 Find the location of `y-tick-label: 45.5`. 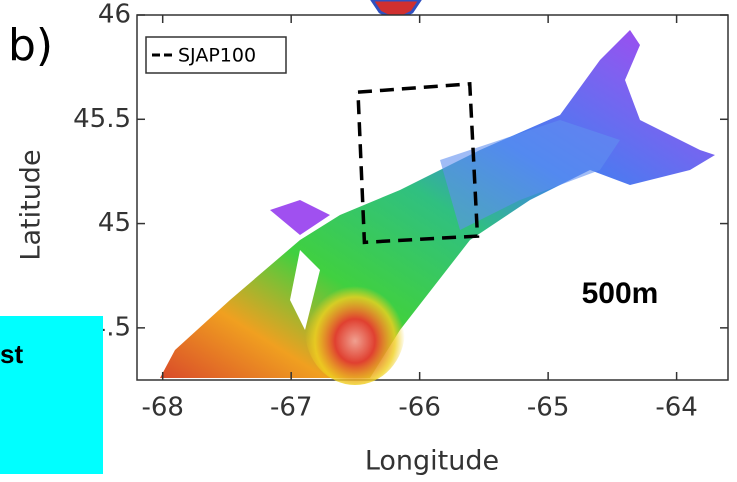

y-tick-label: 45.5 is located at coordinates (102, 119).